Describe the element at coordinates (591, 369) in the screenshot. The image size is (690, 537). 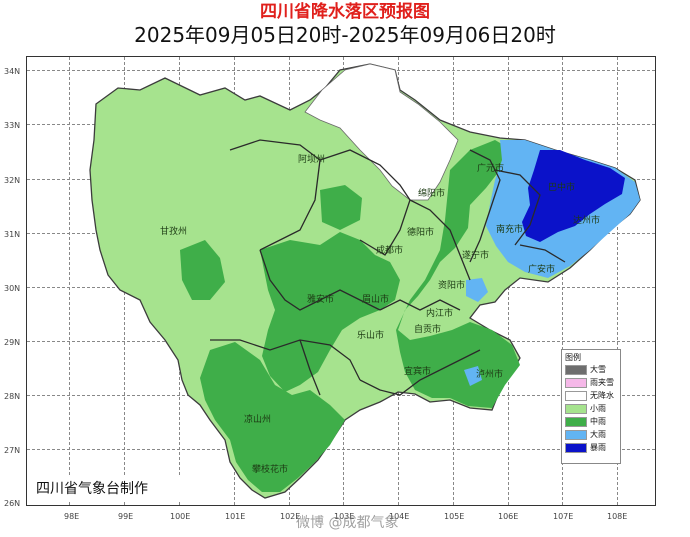
I see `legend-item-heavy-snow: 大雪` at that location.